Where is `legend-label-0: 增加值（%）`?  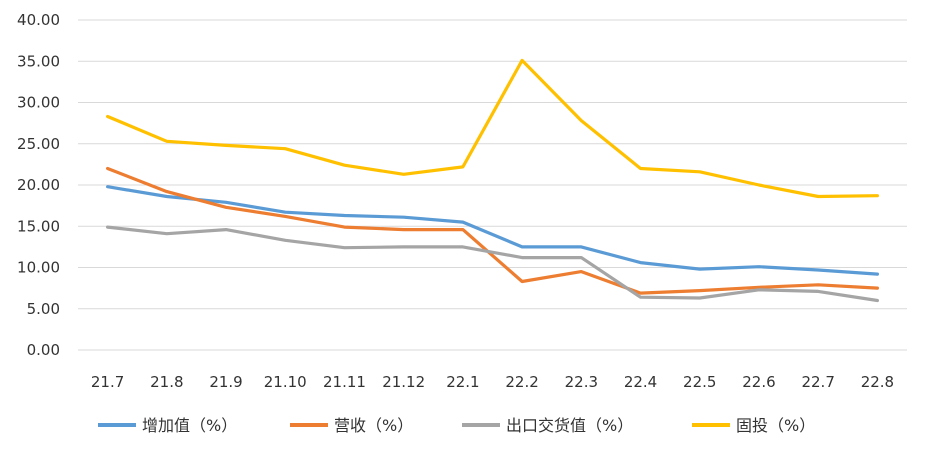
legend-label-0: 增加值（%） is located at coordinates (189, 425).